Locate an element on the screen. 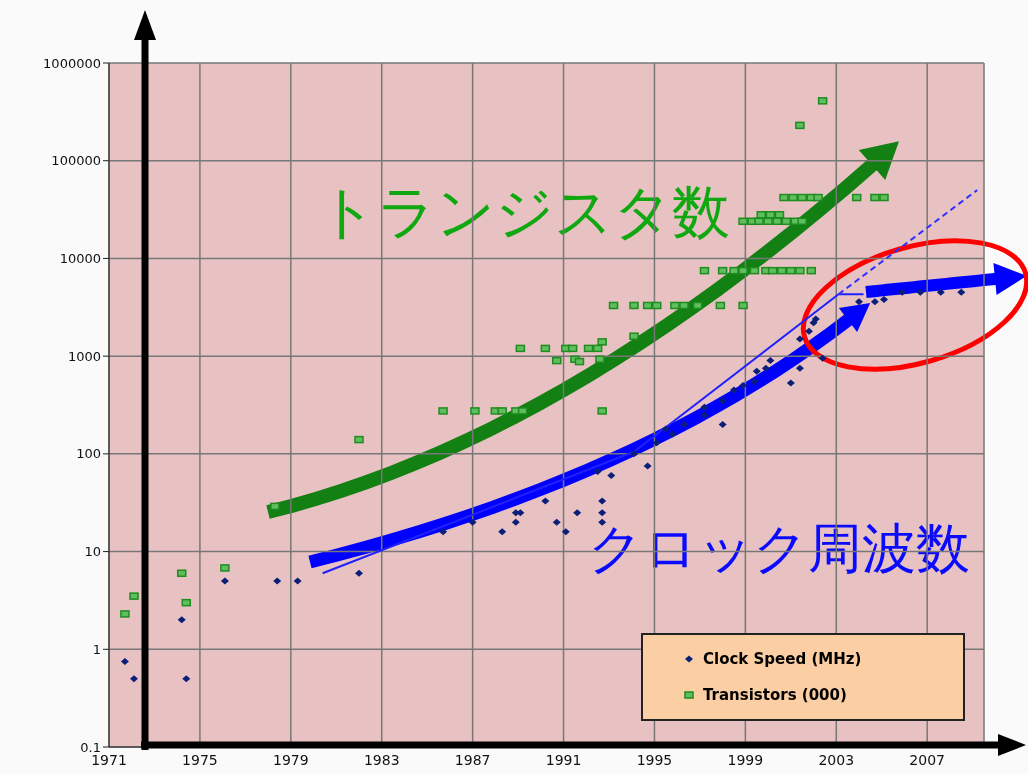 The width and height of the screenshot is (1028, 774). y-tick-label: 1000 is located at coordinates (84, 356).